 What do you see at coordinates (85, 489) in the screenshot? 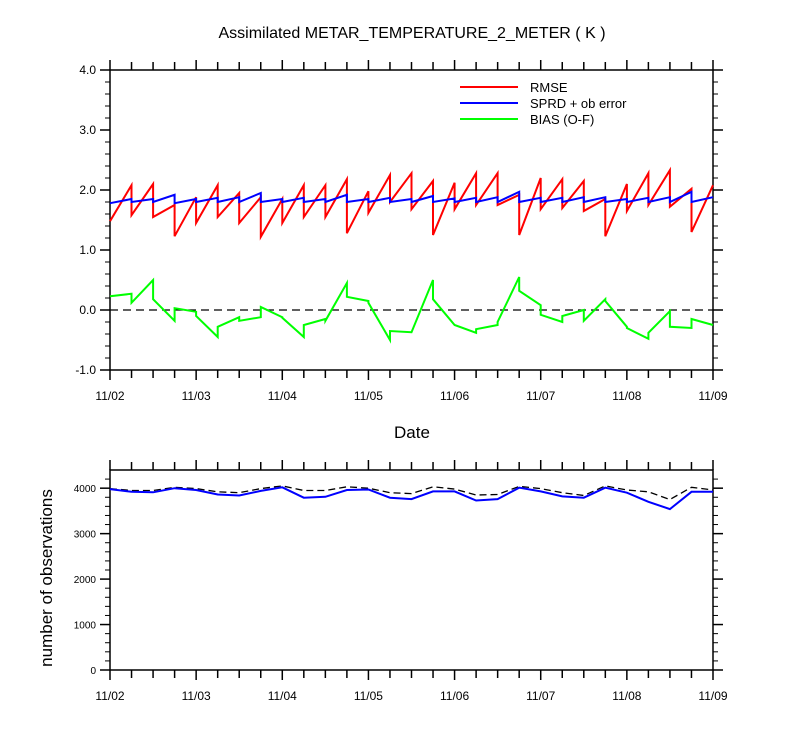
I see `y-tick-label: 4000` at bounding box center [85, 489].